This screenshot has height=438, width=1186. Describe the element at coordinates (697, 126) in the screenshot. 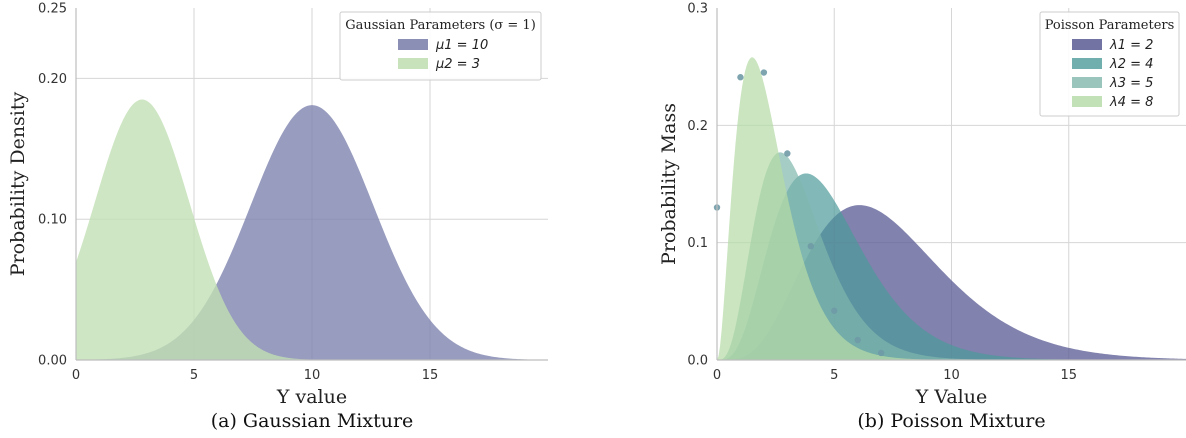

I see `y-tick-label: 0.2` at that location.